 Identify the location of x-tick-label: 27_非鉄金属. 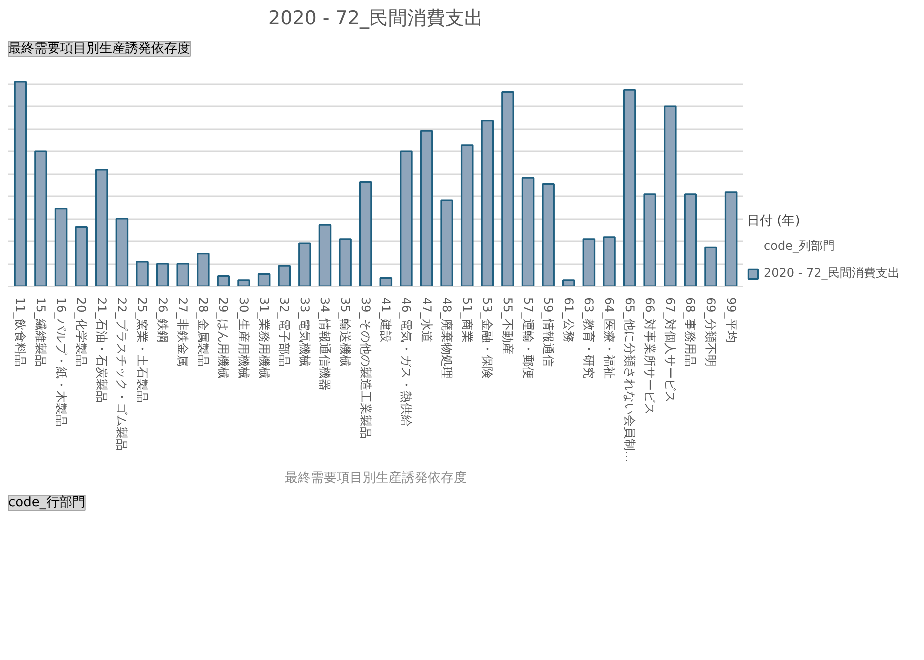
(183, 332).